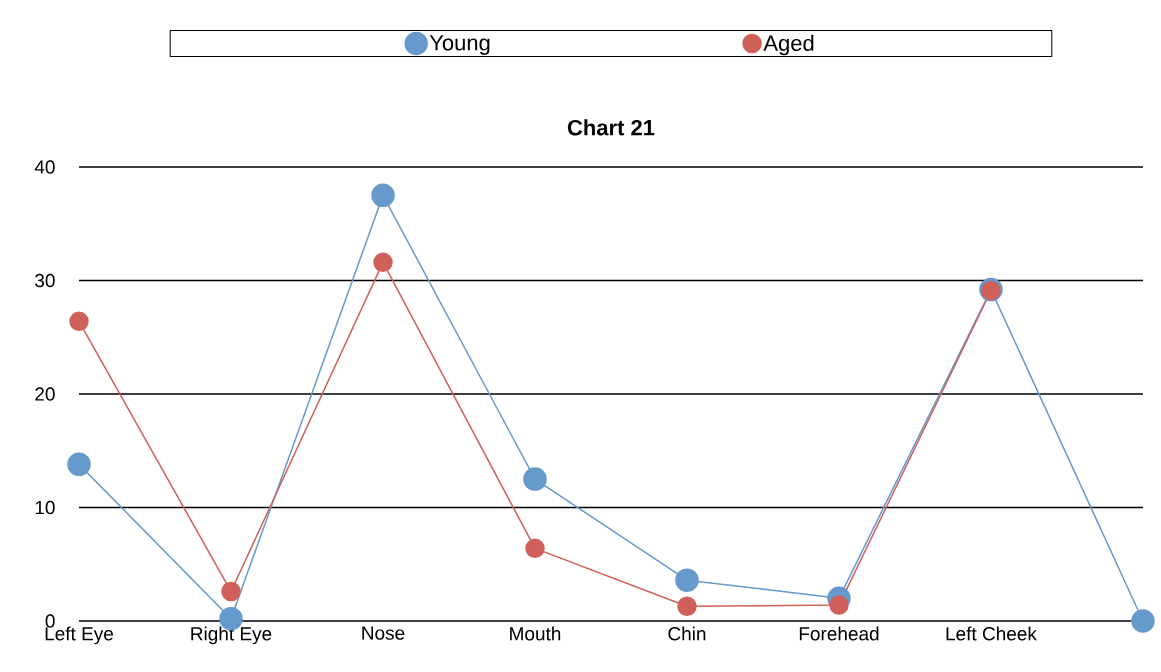  What do you see at coordinates (45, 507) in the screenshot?
I see `y-tick-label: 10` at bounding box center [45, 507].